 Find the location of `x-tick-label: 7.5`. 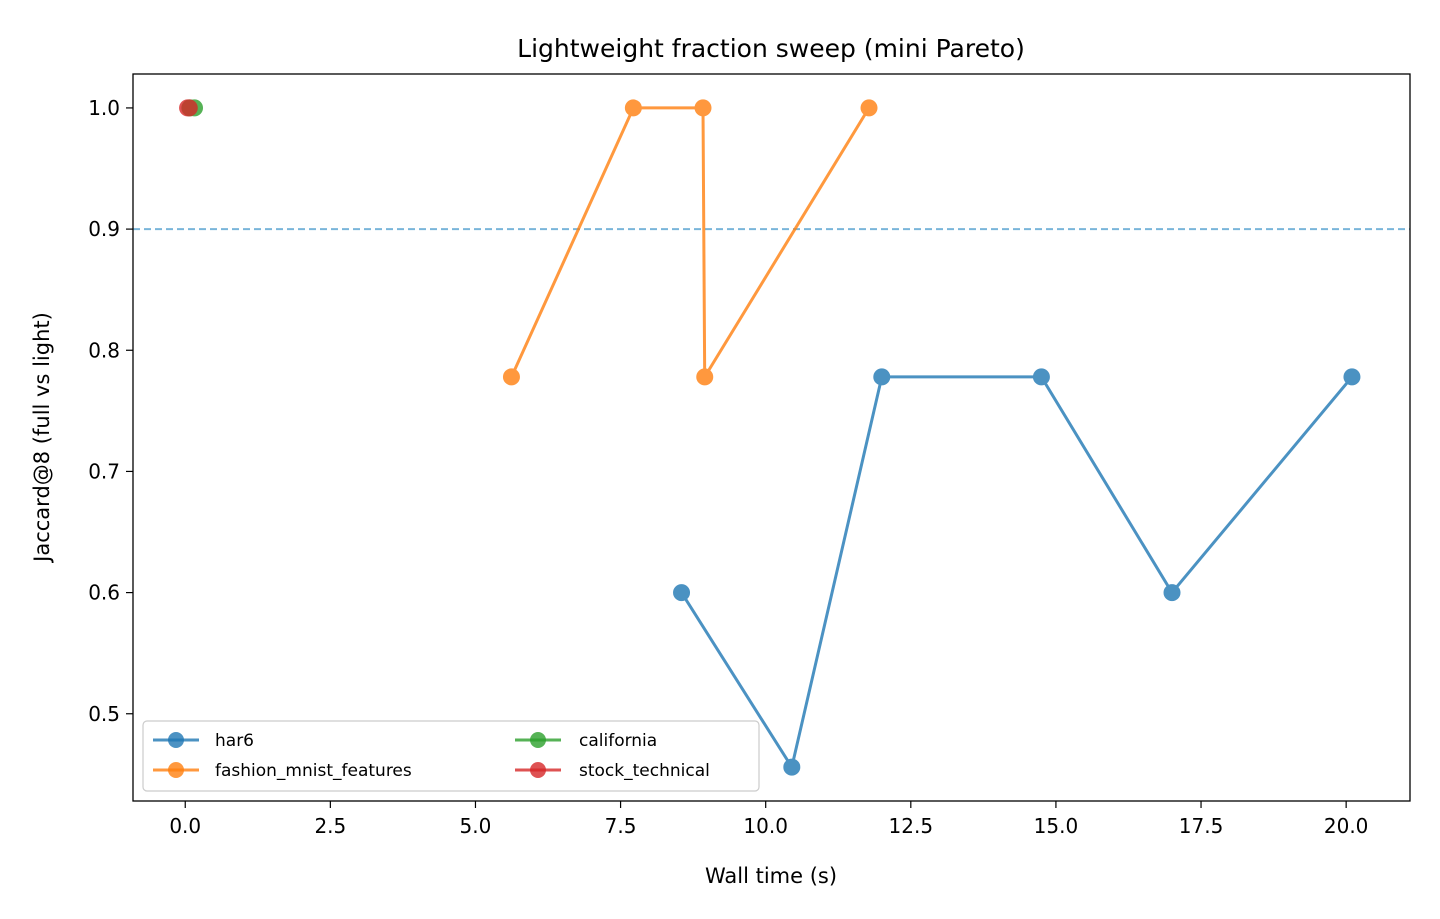

x-tick-label: 7.5 is located at coordinates (621, 826).